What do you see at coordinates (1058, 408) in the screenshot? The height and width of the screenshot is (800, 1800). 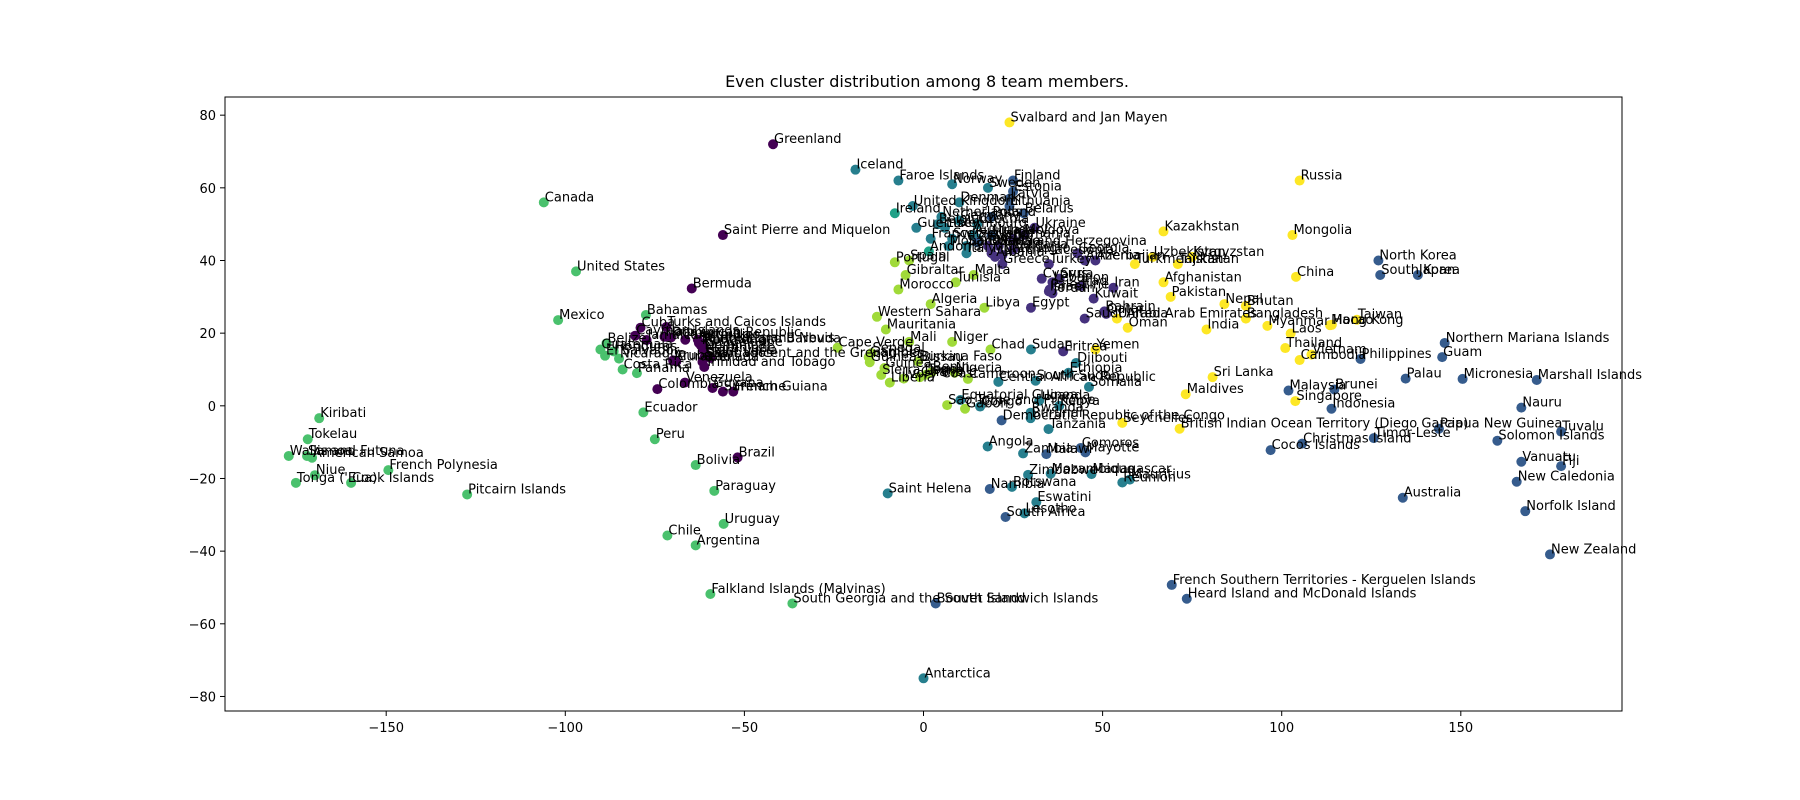 I see `point-label: Rwanda` at bounding box center [1058, 408].